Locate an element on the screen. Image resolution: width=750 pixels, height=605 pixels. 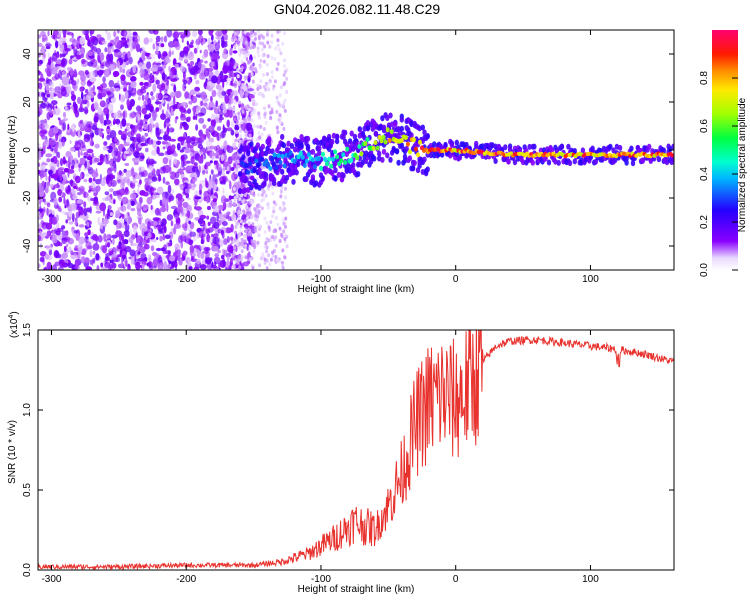
y-tick-label: 0.5 is located at coordinates (27, 490).